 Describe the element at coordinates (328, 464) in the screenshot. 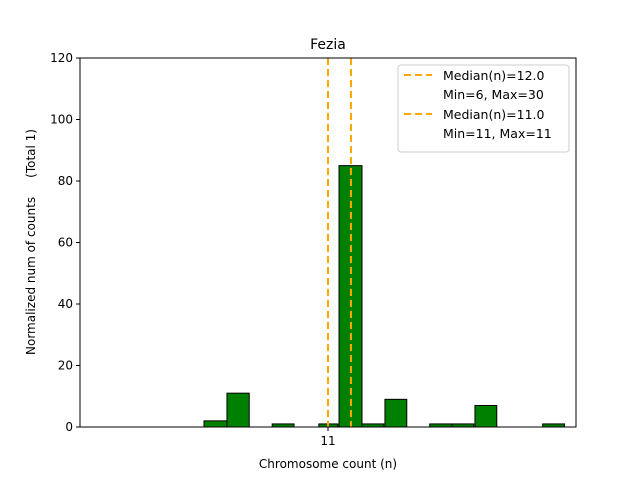

I see `x-axis-label: Chromosome count (n)` at that location.